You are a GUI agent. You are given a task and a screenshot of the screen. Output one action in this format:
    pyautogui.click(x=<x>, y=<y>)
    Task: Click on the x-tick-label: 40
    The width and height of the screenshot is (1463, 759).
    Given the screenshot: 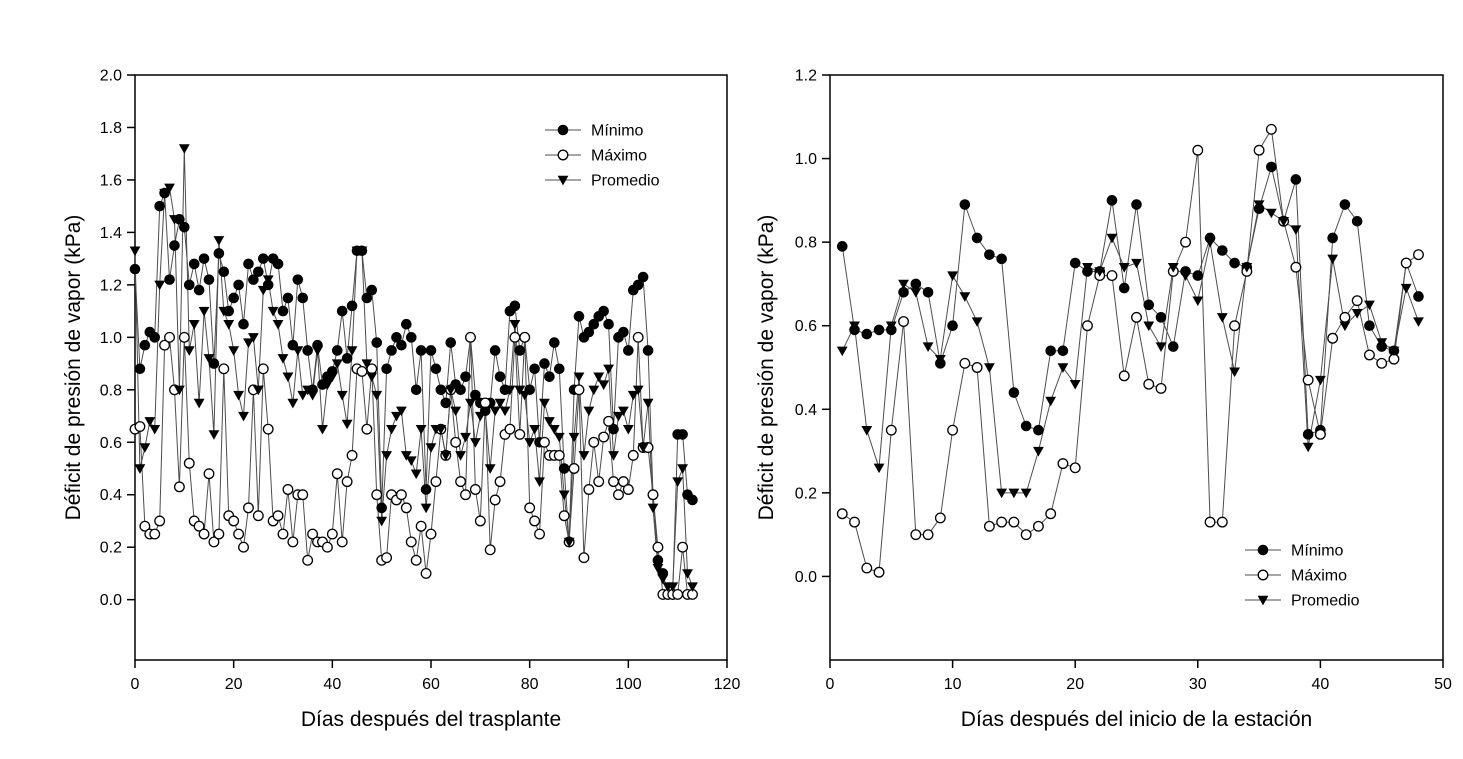 What is the action you would take?
    pyautogui.click(x=1321, y=684)
    